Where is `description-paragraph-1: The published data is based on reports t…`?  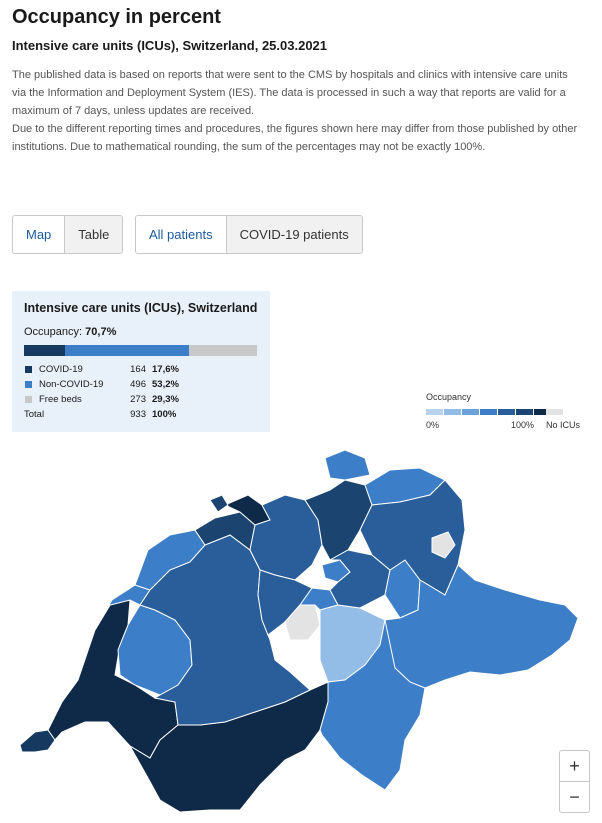 description-paragraph-1: The published data is based on reports t… is located at coordinates (290, 93).